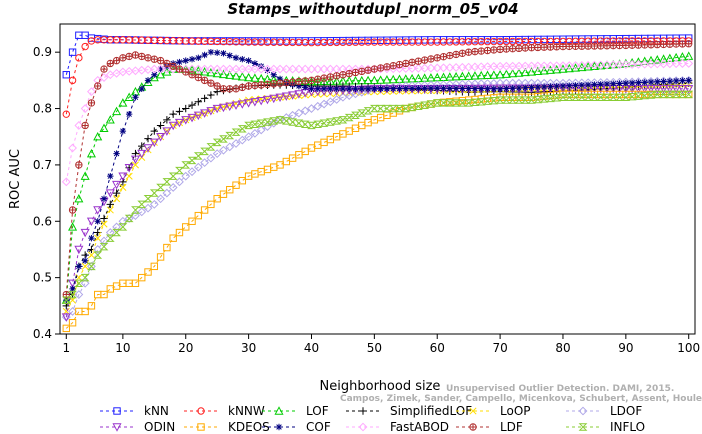  What do you see at coordinates (279, 427) in the screenshot?
I see `legend-marker-cof` at bounding box center [279, 427].